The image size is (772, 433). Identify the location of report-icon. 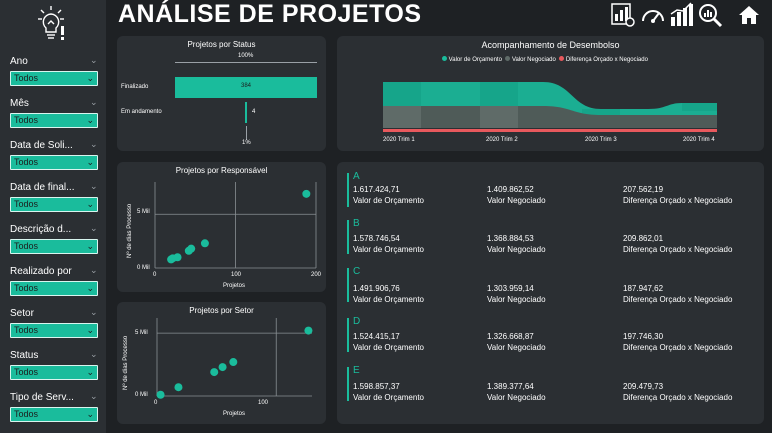
(623, 15).